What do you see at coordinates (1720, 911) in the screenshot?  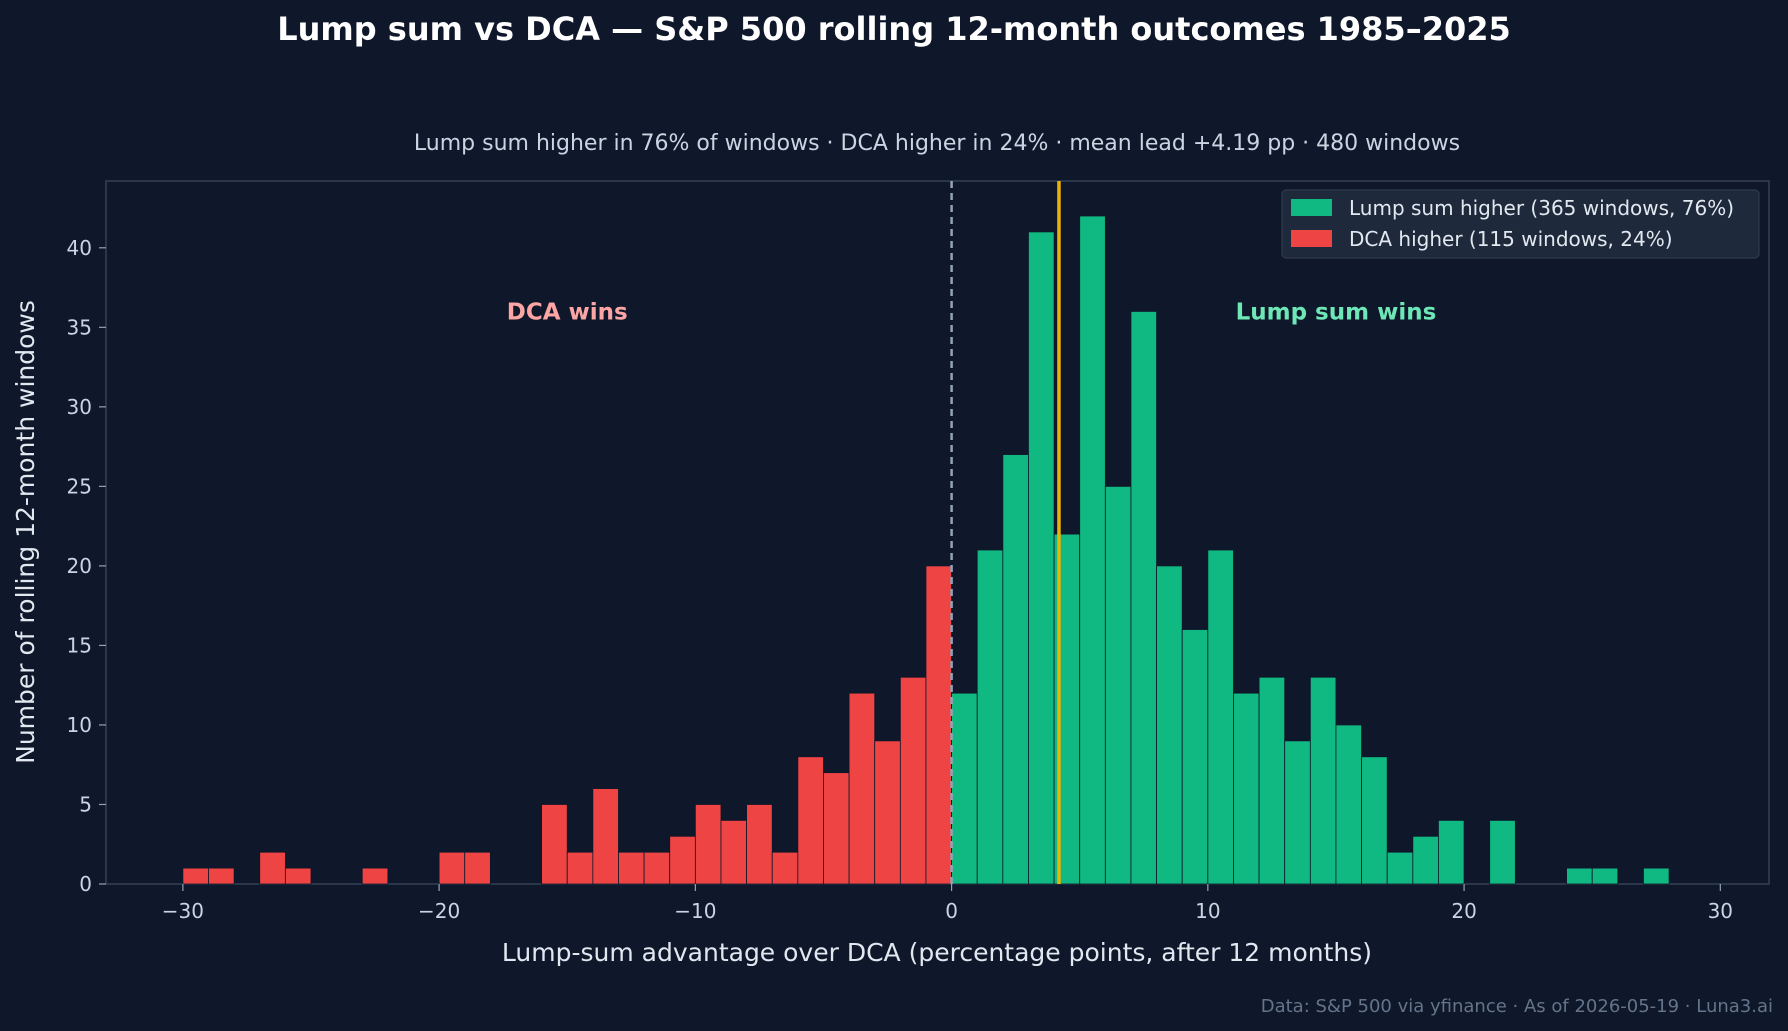 I see `x-tick-label: 30` at bounding box center [1720, 911].